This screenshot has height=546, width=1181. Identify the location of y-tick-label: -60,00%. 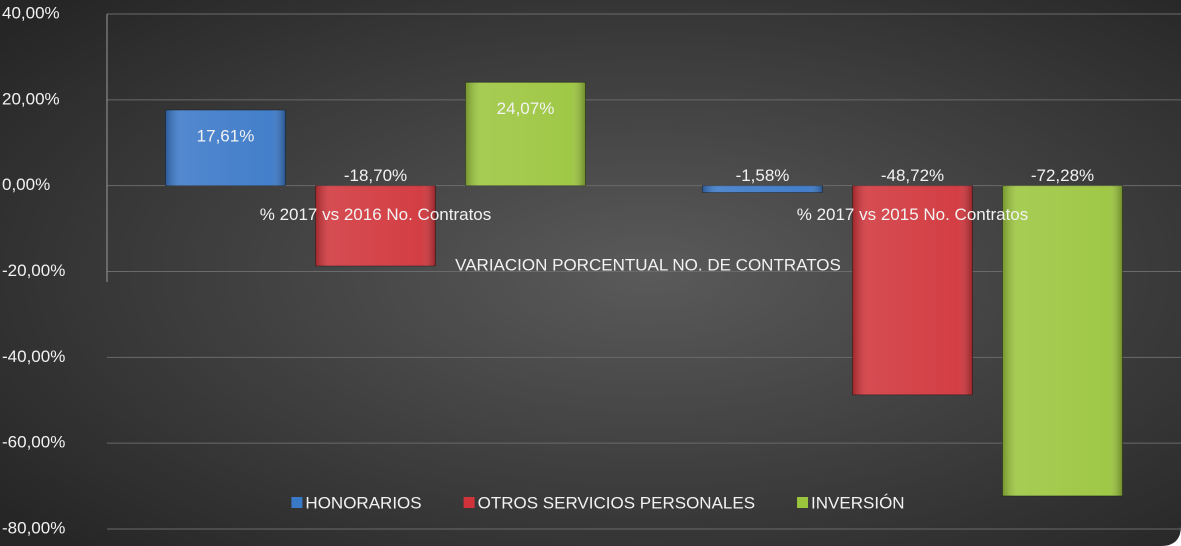
(33, 442).